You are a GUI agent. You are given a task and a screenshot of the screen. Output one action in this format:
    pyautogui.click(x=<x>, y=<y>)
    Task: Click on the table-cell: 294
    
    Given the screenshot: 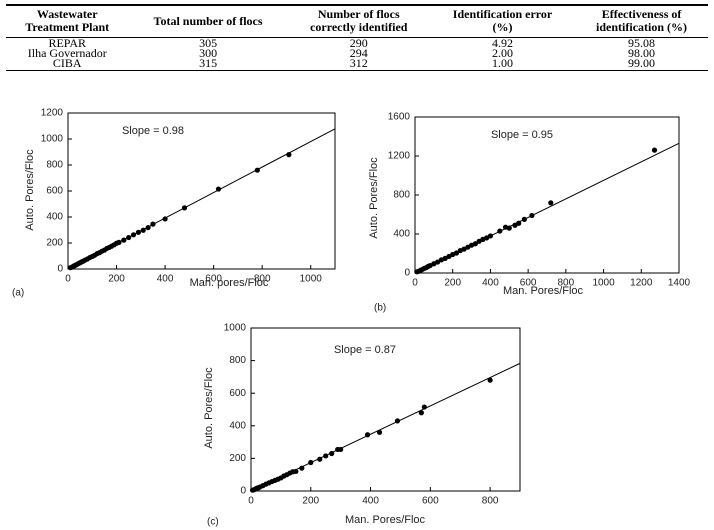 What is the action you would take?
    pyautogui.click(x=358, y=53)
    